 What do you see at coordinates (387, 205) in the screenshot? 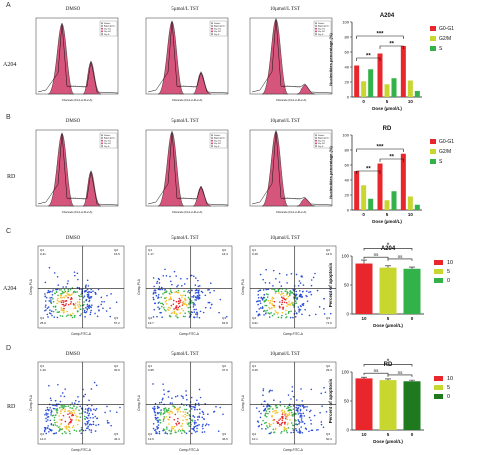
I see `bar-G2/M-5` at bounding box center [387, 205].